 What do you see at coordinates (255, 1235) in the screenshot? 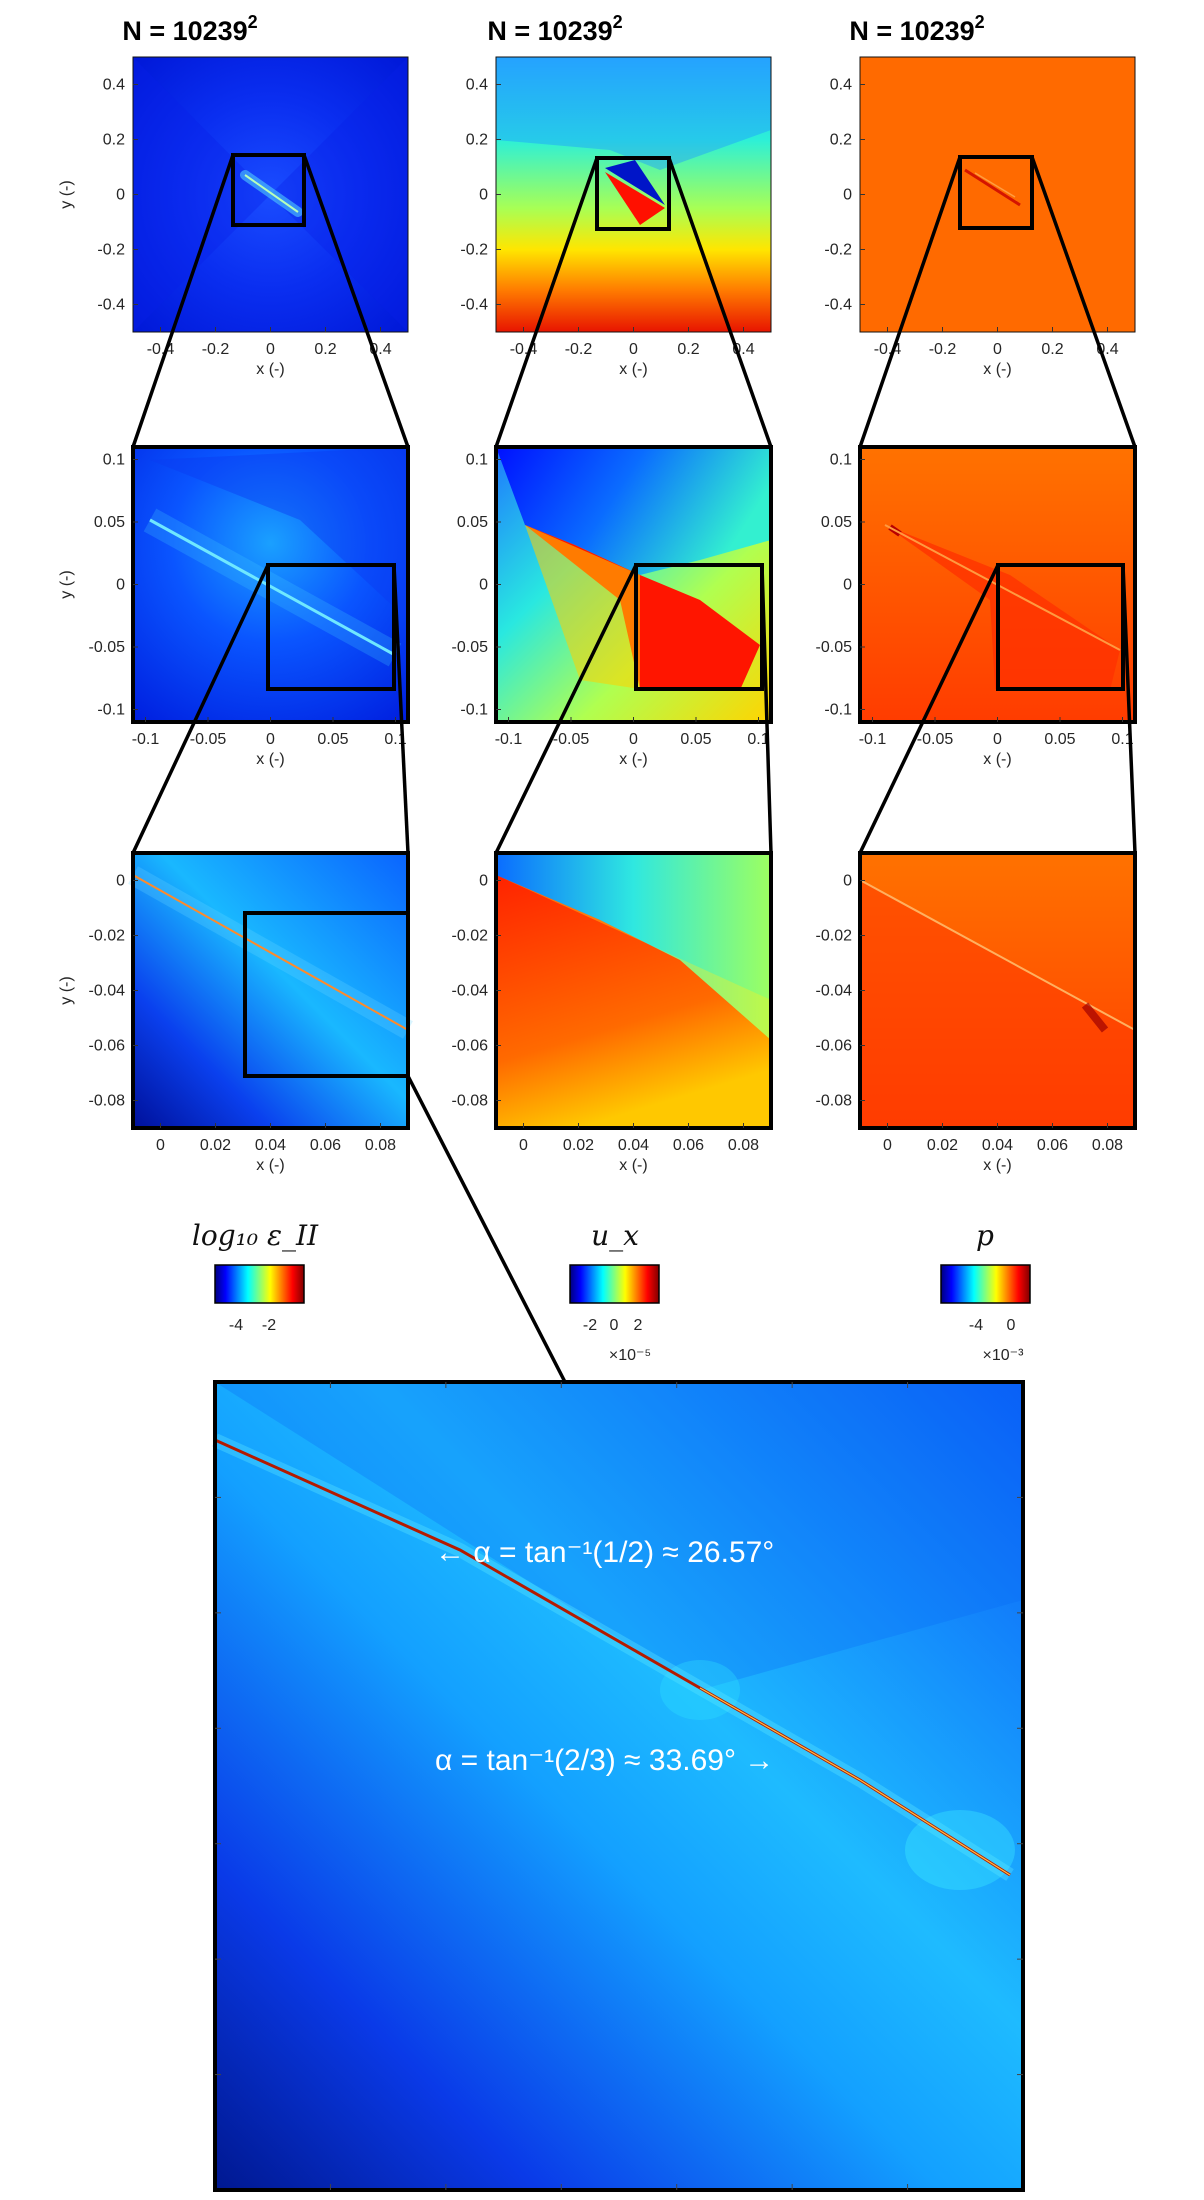
I see `colorbar-title-strain: log₁₀ ε_II` at bounding box center [255, 1235].